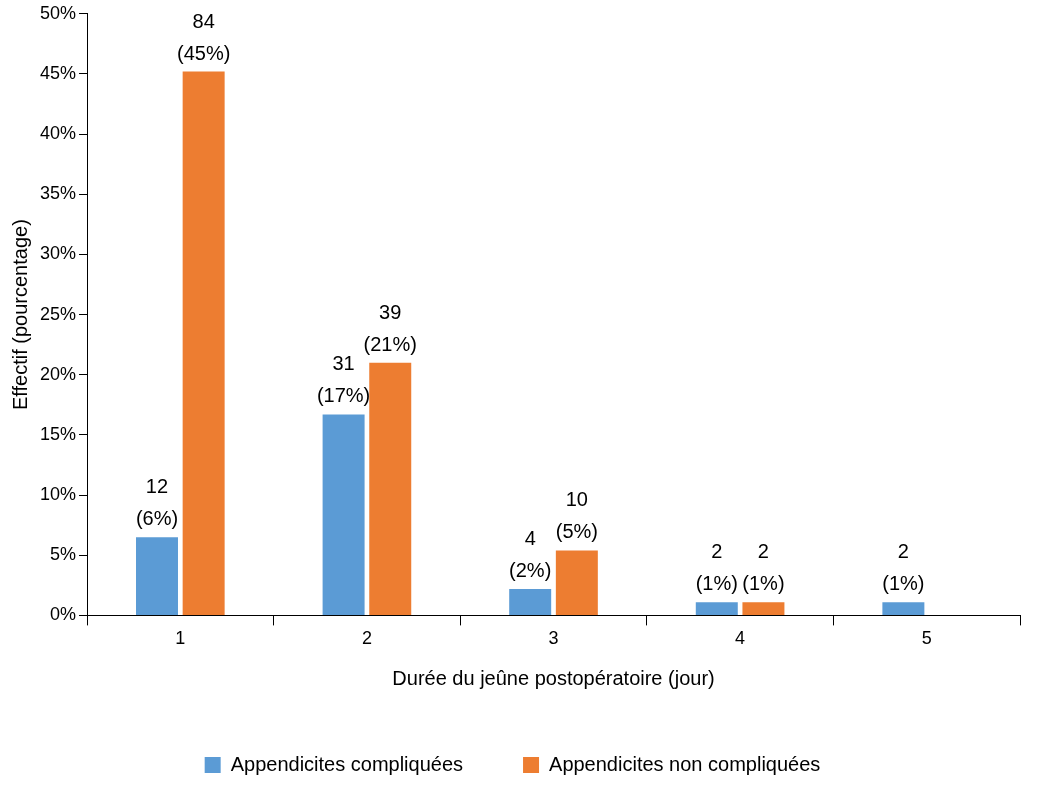 This screenshot has width=1048, height=800. What do you see at coordinates (926, 638) in the screenshot?
I see `x-tick-label: 5` at bounding box center [926, 638].